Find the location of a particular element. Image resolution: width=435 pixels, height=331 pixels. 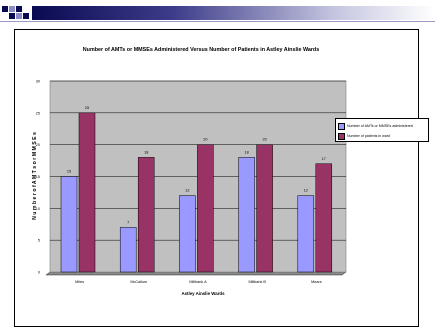

y-tick-label: 10 is located at coordinates (38, 209).